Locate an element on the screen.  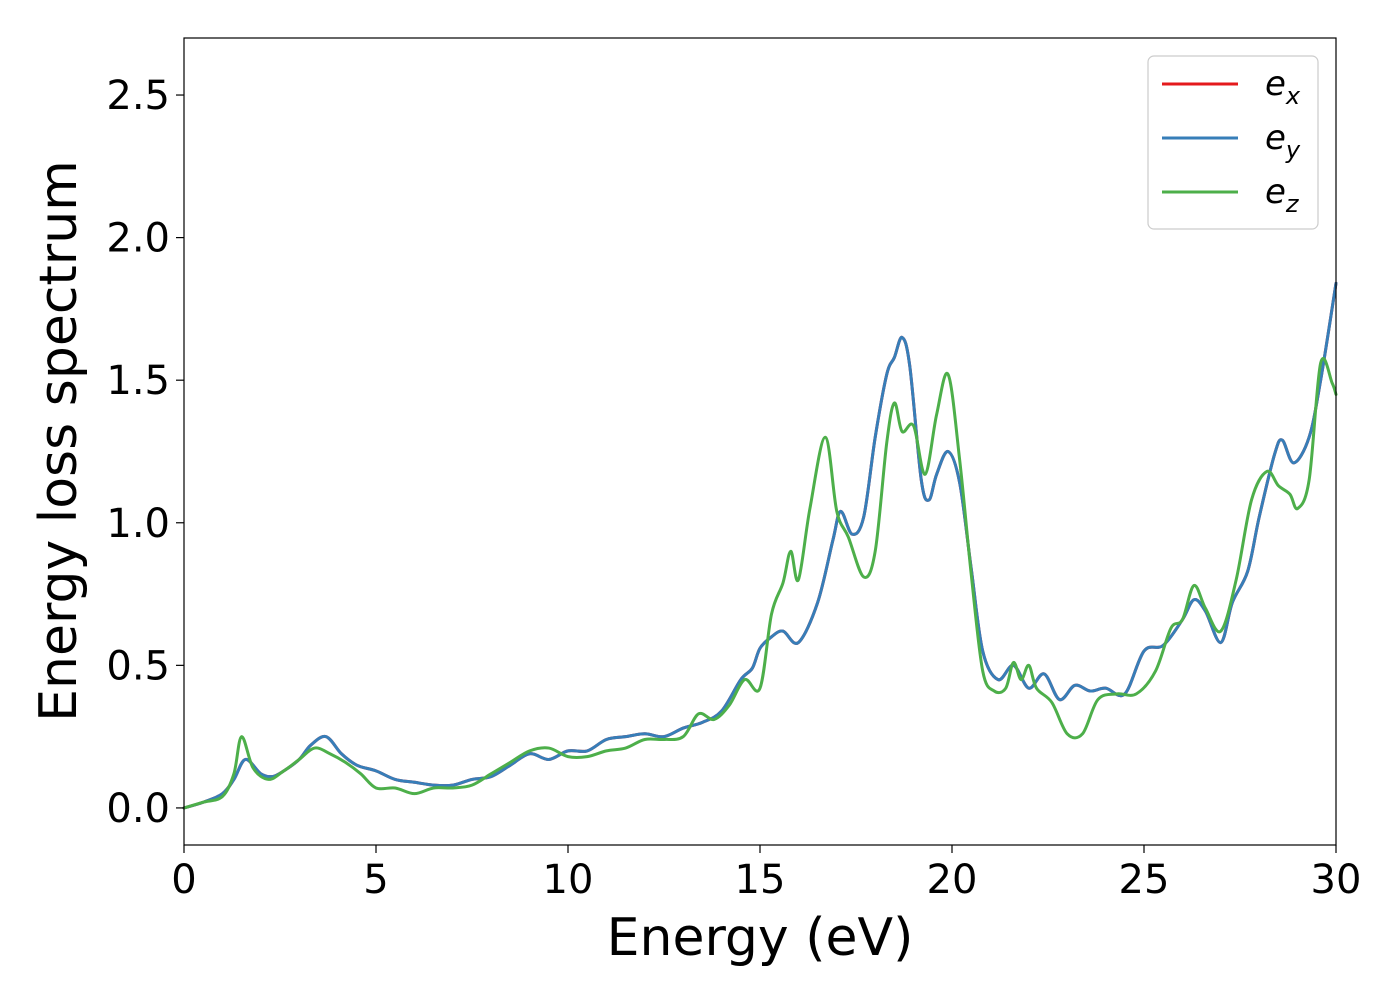
x-tick-label: 0 is located at coordinates (183, 880).